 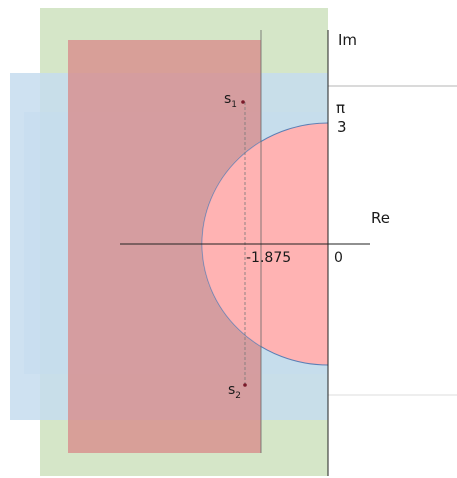 I want to click on s1-base: s, so click(x=227, y=99).